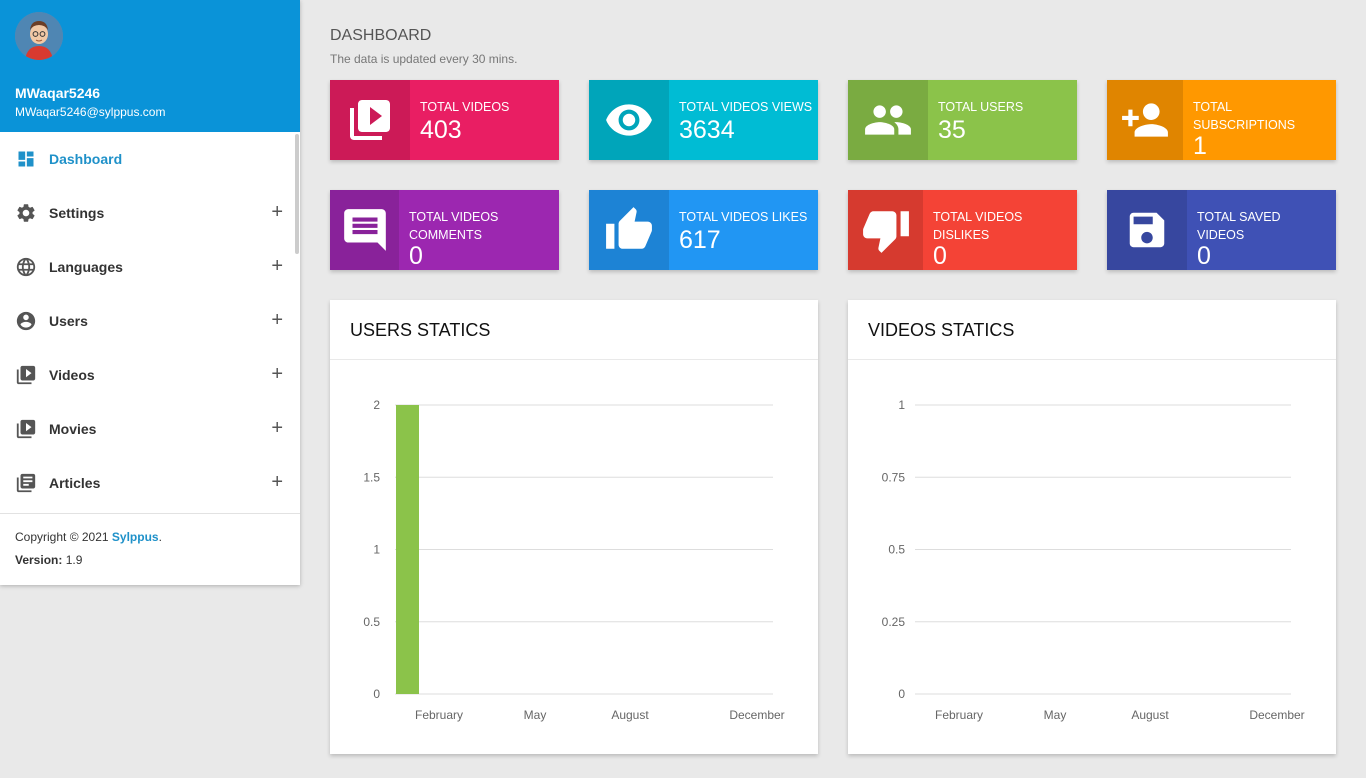 This screenshot has height=778, width=1366. What do you see at coordinates (371, 477) in the screenshot?
I see `y-tick-label: 1.5` at bounding box center [371, 477].